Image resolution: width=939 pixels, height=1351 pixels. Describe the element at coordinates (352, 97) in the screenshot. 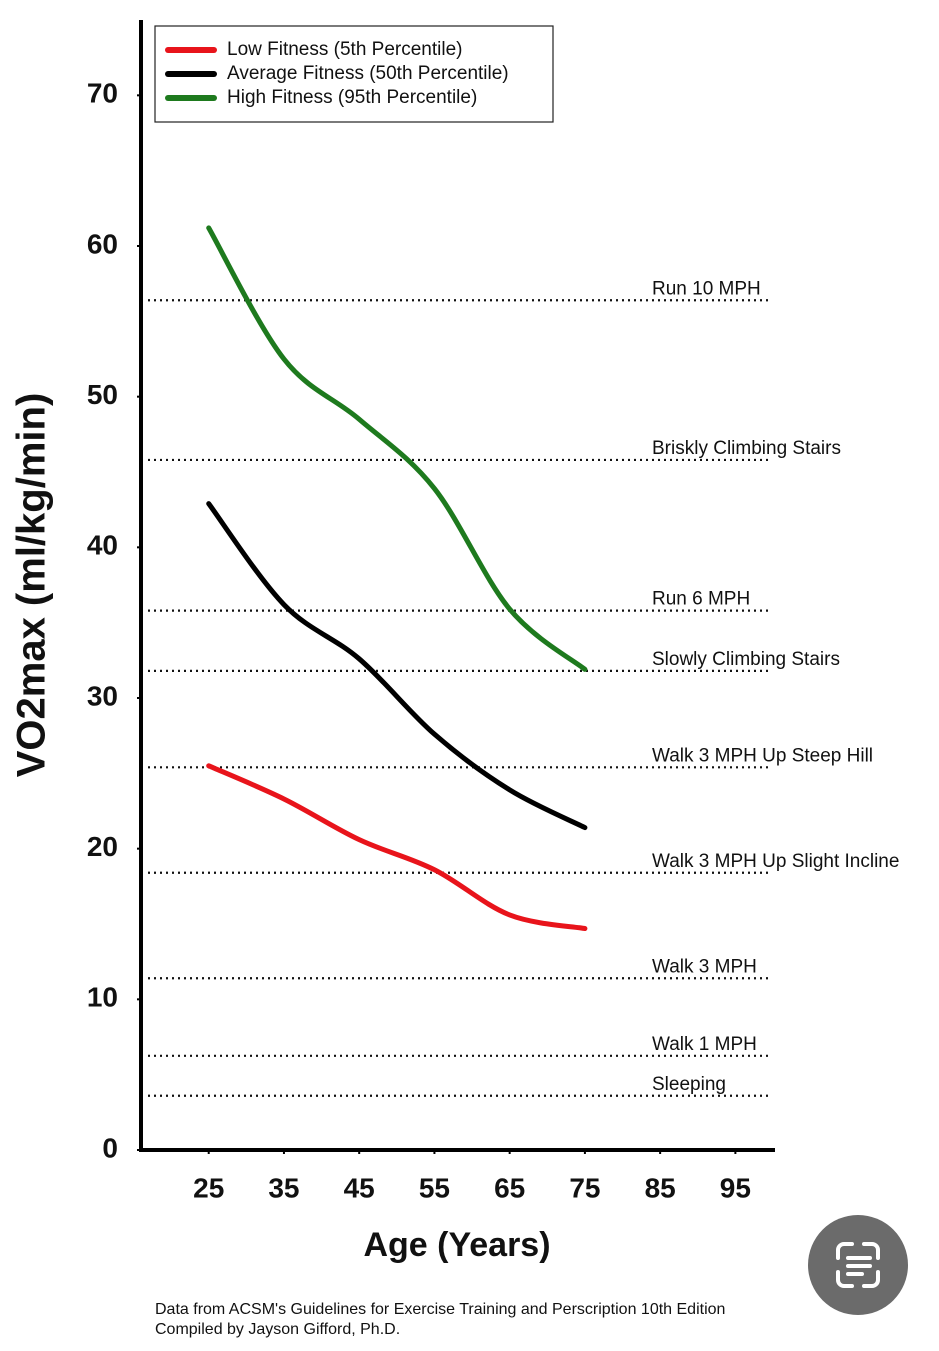

I see `legend-label: High Fitness (95th Percentile)` at that location.